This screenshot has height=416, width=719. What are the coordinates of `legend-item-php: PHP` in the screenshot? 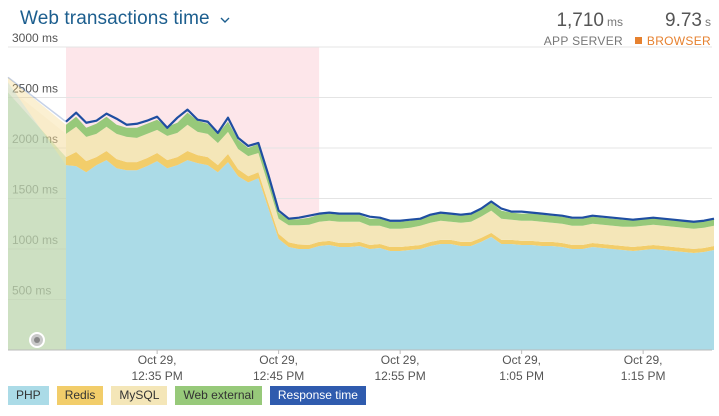 It's located at (28, 395).